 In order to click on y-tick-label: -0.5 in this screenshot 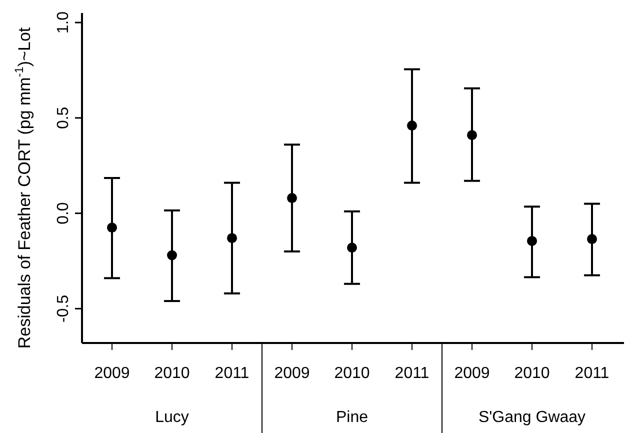, I will do `click(63, 308)`.